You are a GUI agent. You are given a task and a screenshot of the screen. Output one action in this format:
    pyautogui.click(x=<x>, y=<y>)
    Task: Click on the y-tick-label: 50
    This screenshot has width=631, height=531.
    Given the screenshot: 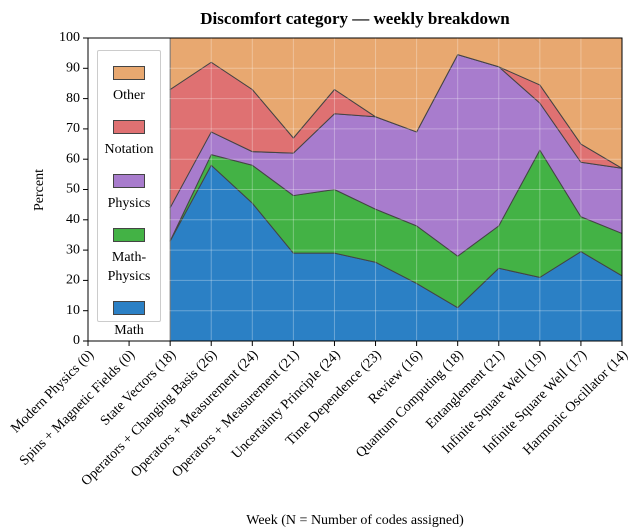 What is the action you would take?
    pyautogui.click(x=73, y=189)
    